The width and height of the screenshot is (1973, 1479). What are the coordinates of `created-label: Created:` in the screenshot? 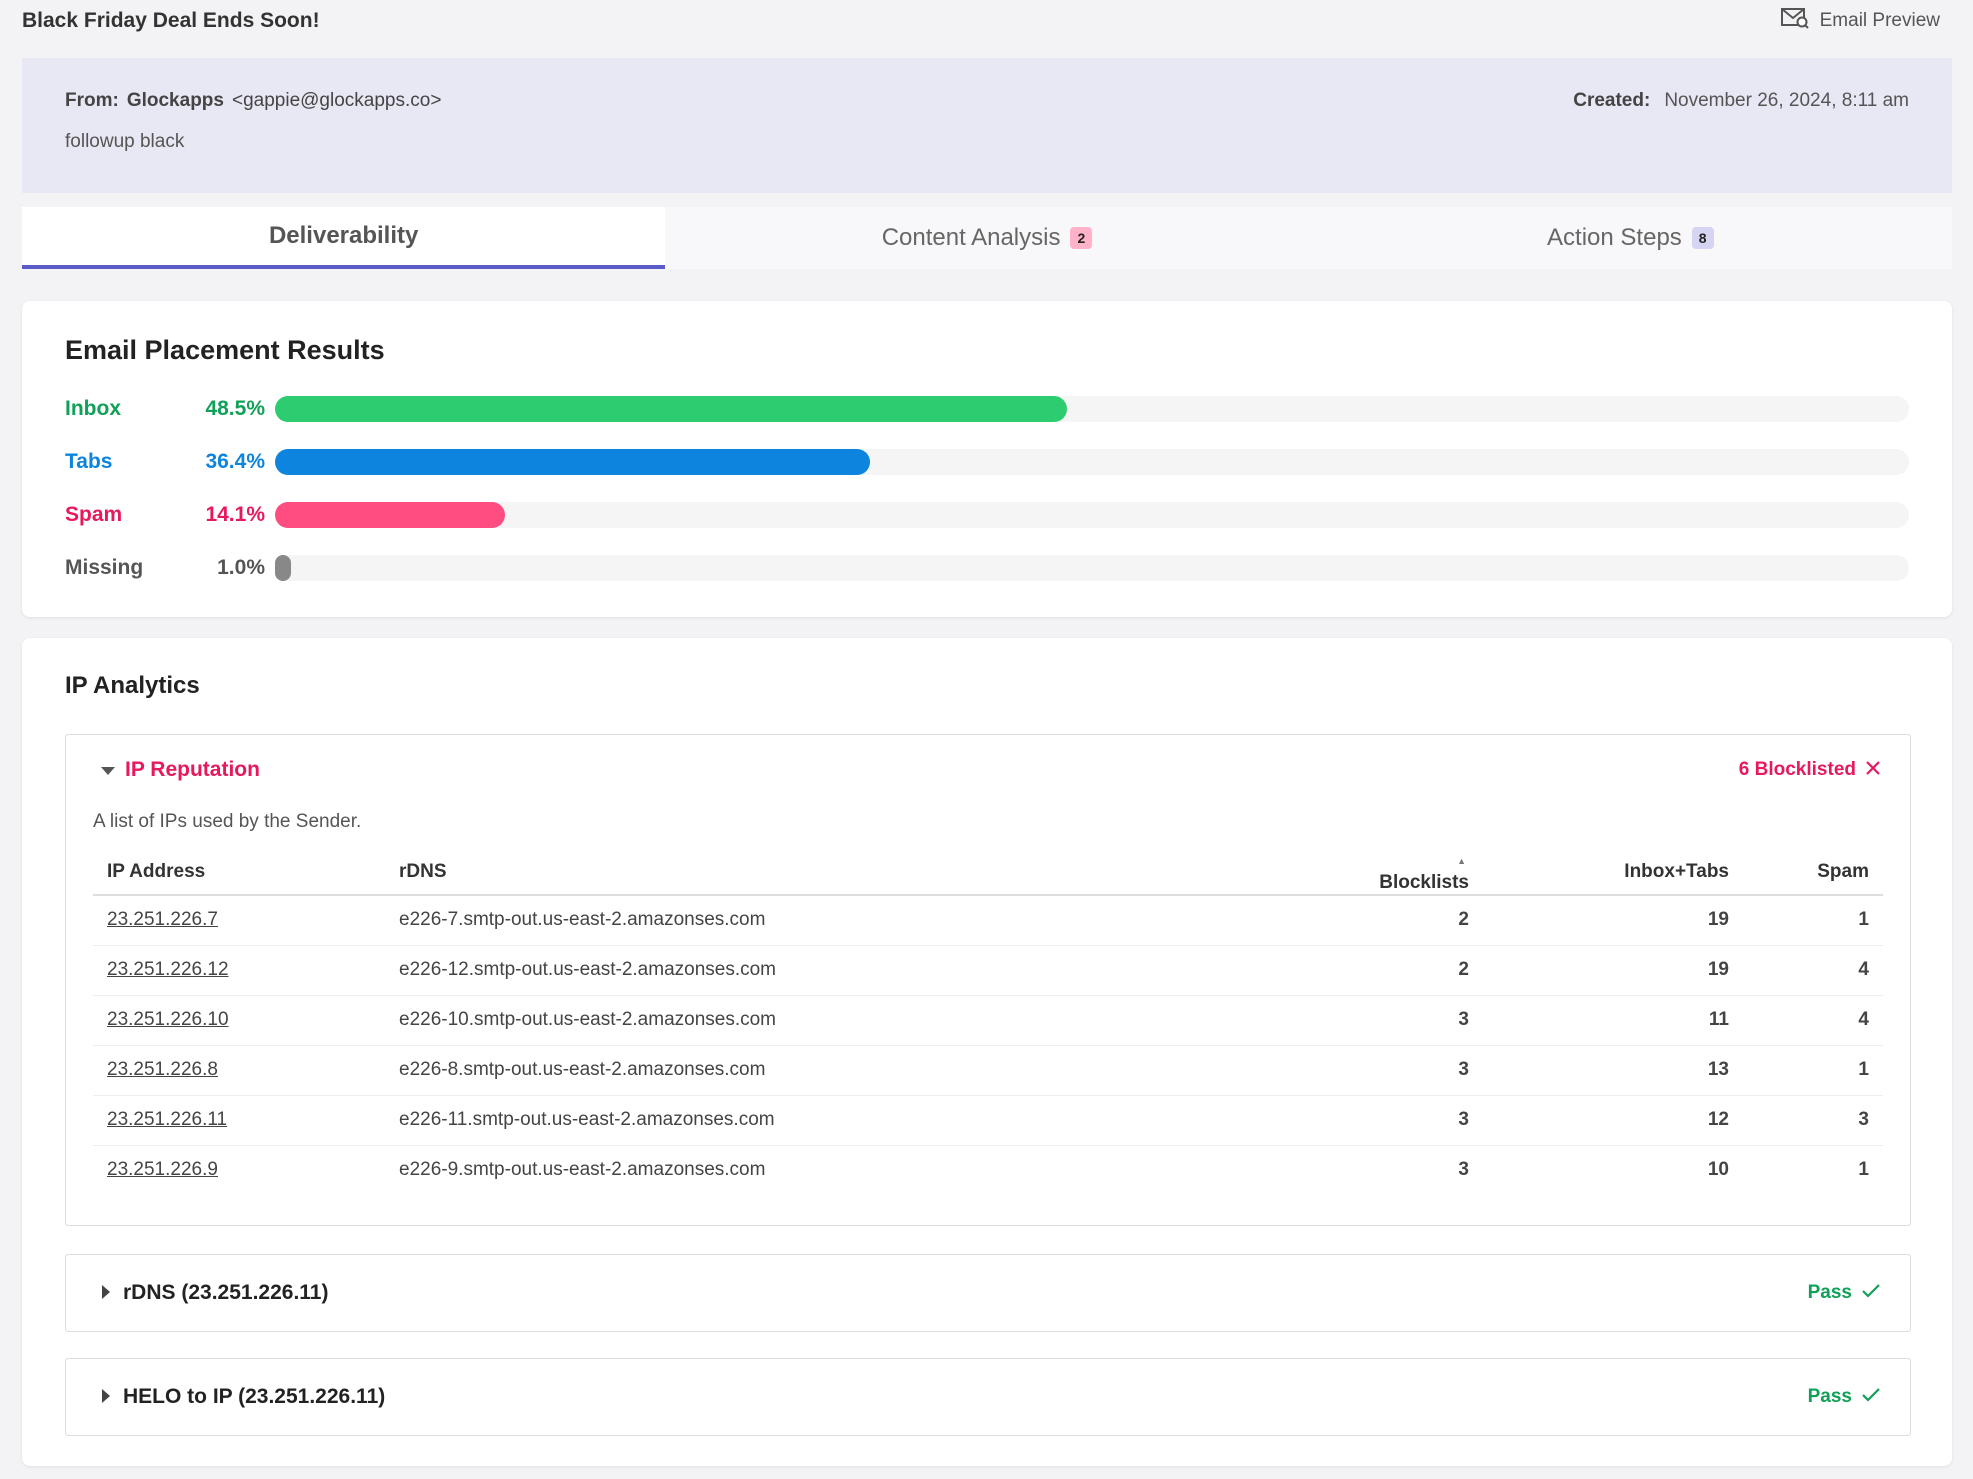 It's located at (1612, 100).